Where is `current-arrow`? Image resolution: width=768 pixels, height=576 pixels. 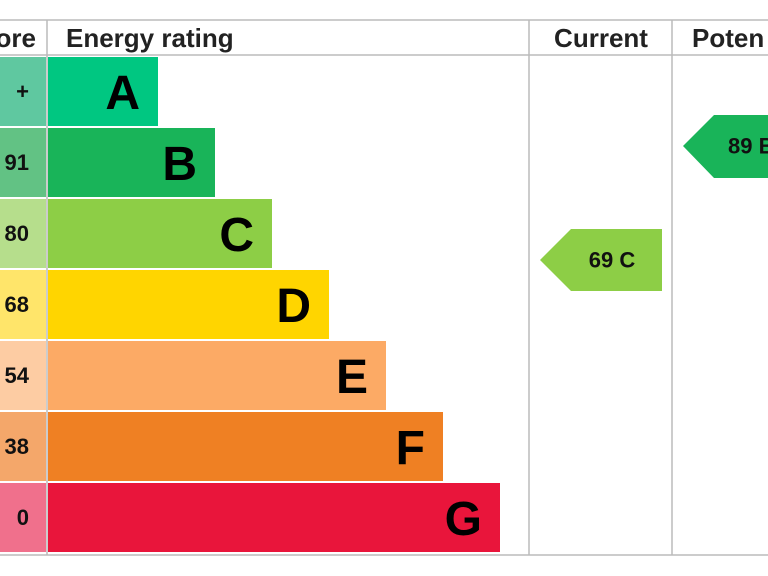 current-arrow is located at coordinates (601, 260).